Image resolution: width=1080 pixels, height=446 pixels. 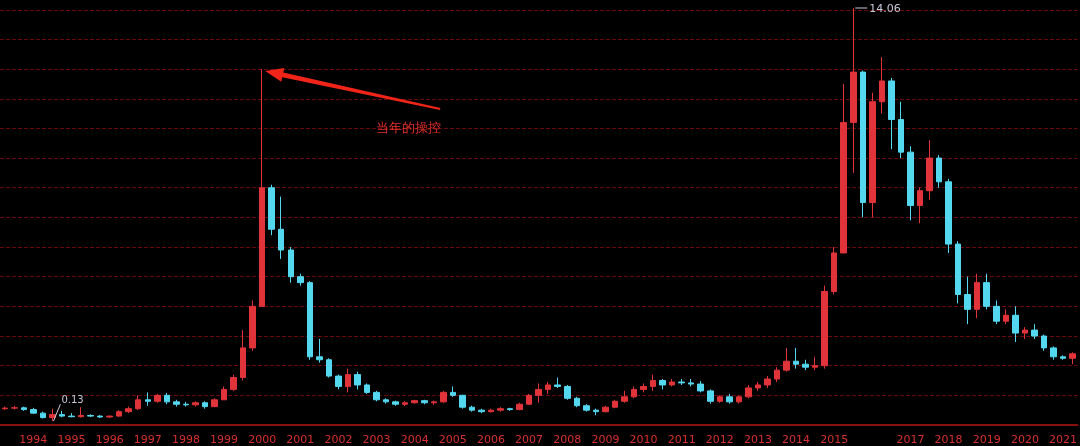 What do you see at coordinates (408, 127) in the screenshot?
I see `annotation: 当年的操控` at bounding box center [408, 127].